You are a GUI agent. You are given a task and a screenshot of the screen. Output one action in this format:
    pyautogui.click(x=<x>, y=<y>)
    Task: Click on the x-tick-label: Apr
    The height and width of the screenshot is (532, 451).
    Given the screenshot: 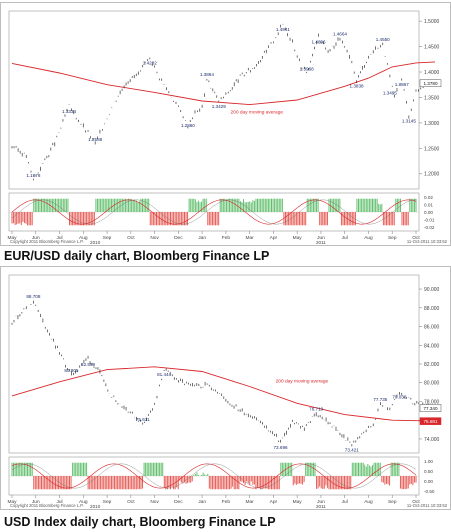 What is the action you would take?
    pyautogui.click(x=274, y=502)
    